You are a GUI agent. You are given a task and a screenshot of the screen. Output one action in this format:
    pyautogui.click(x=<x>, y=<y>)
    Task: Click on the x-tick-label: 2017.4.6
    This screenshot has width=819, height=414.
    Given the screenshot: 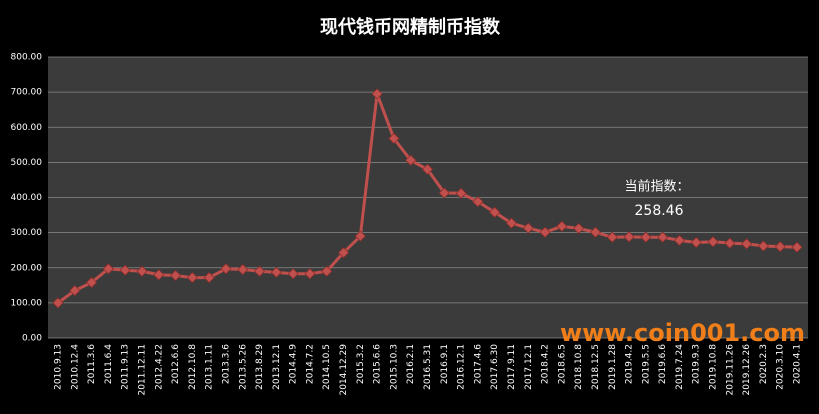 What is the action you would take?
    pyautogui.click(x=478, y=364)
    